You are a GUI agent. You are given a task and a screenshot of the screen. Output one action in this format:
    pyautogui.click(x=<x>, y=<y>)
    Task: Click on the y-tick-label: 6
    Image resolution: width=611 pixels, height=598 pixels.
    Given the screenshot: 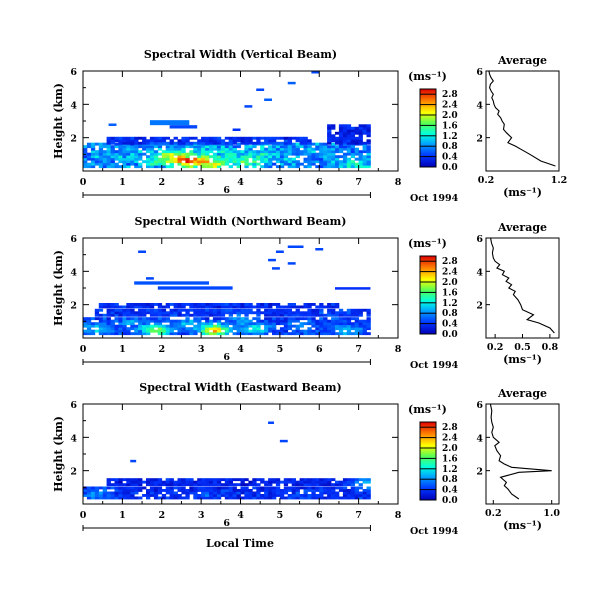 What is the action you would take?
    pyautogui.click(x=73, y=239)
    